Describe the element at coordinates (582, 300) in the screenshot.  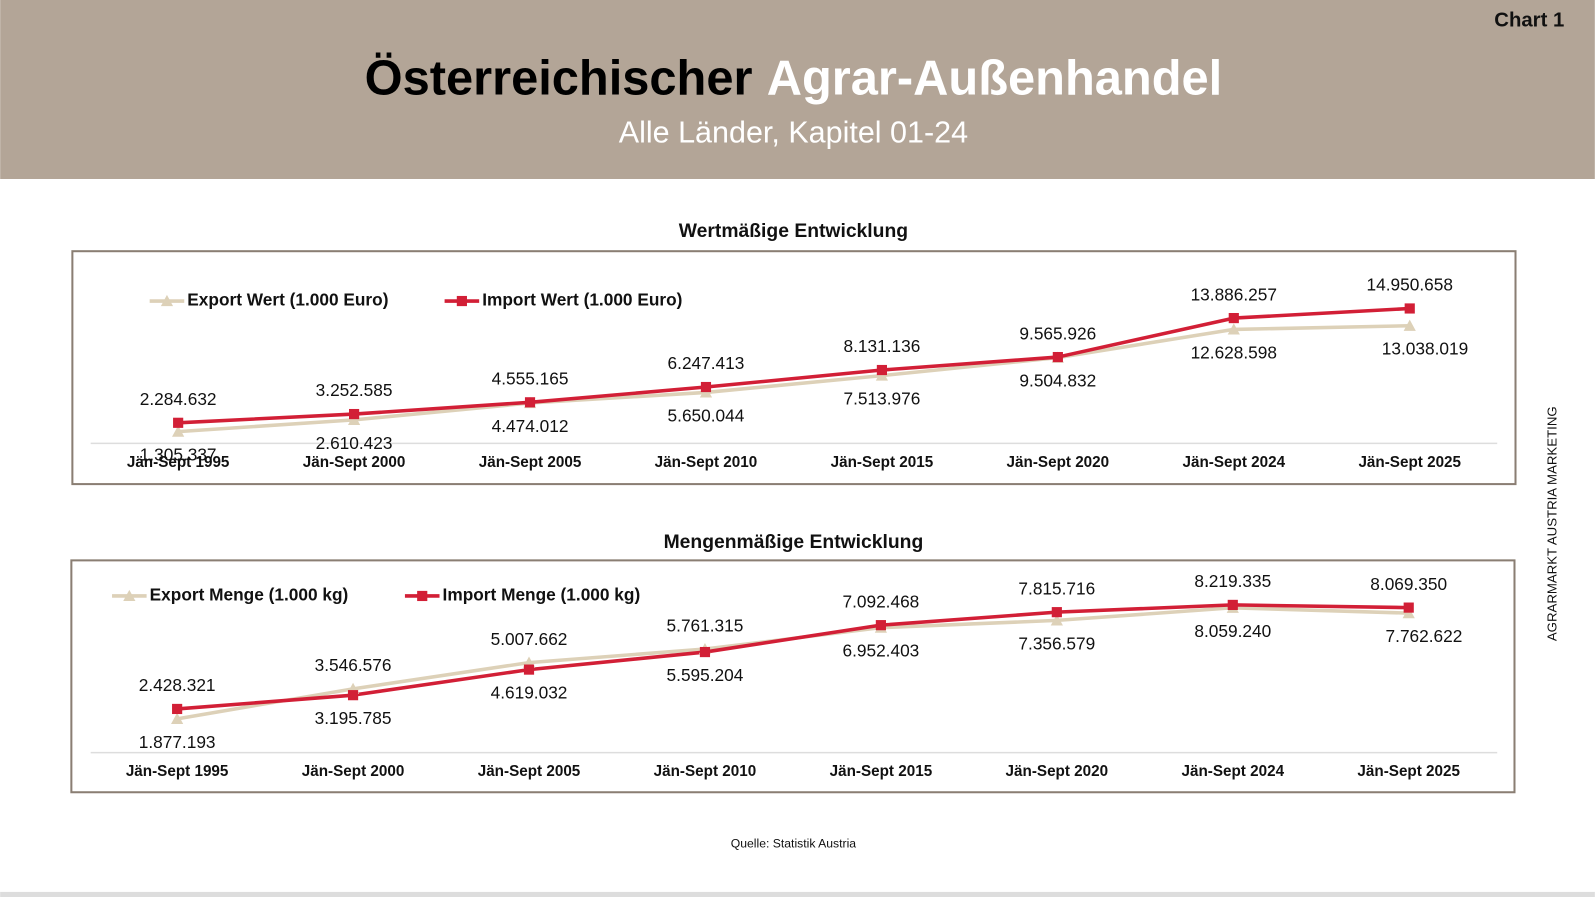
I see `legend-label: Import Wert (1.000 Euro)` at that location.